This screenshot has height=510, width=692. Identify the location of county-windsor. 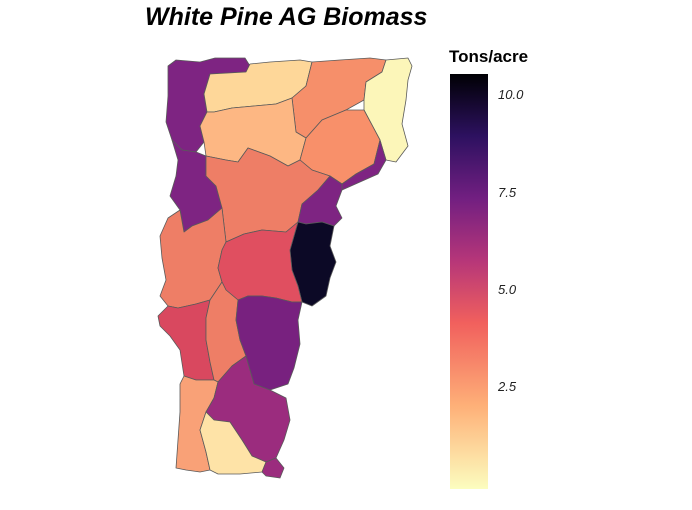
(269, 343).